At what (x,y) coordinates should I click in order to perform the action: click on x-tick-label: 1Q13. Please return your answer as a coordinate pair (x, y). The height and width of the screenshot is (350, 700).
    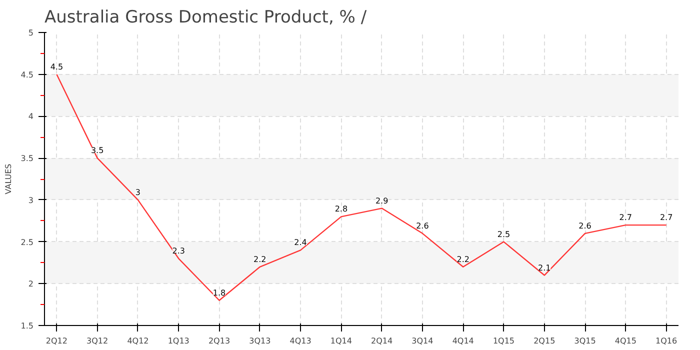
    Looking at the image, I should click on (179, 341).